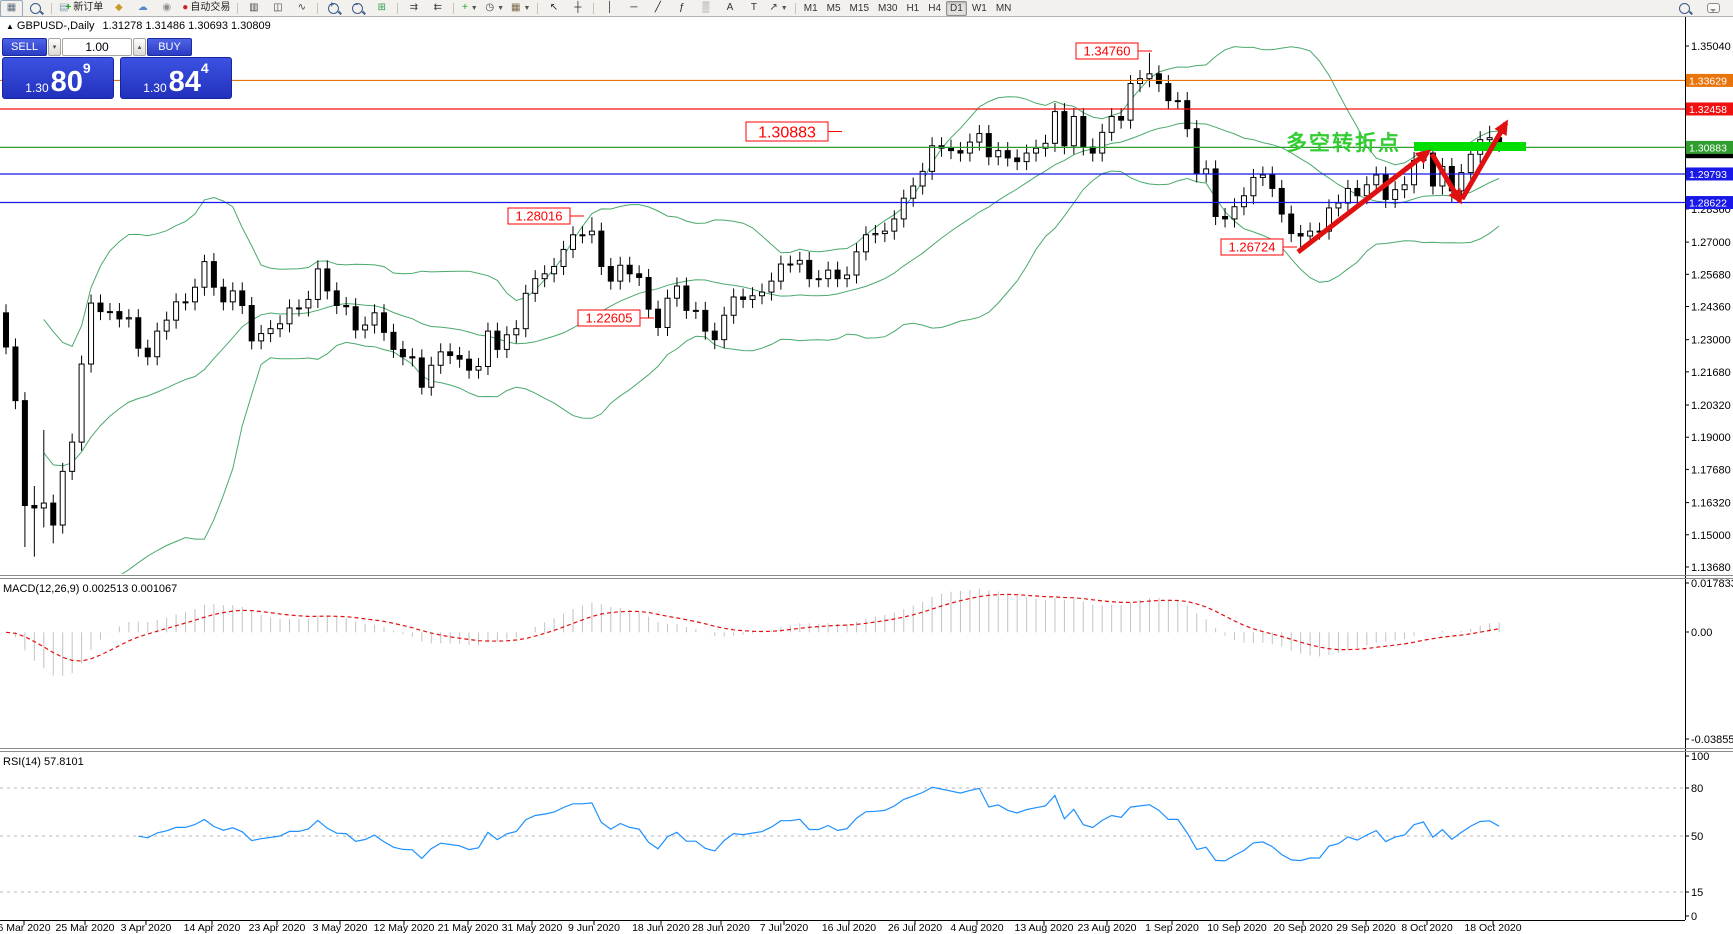 The image size is (1733, 934). What do you see at coordinates (657, 8) in the screenshot?
I see `trendline-button: ╱` at bounding box center [657, 8].